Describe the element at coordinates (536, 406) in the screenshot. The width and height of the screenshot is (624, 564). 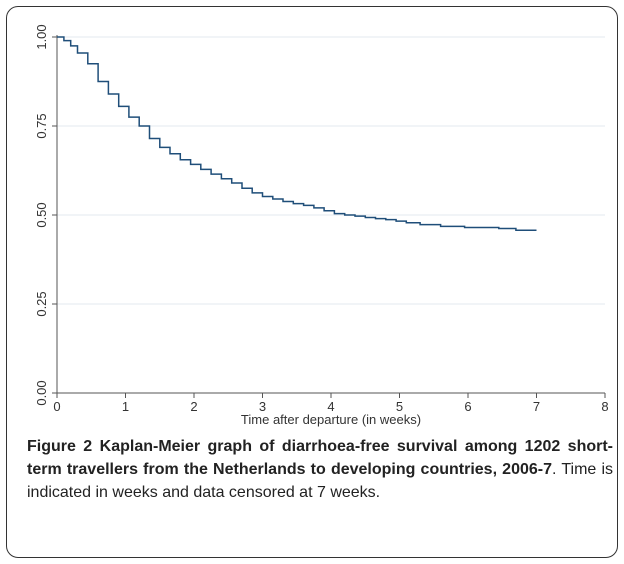
I see `x-tick-label: 7` at that location.